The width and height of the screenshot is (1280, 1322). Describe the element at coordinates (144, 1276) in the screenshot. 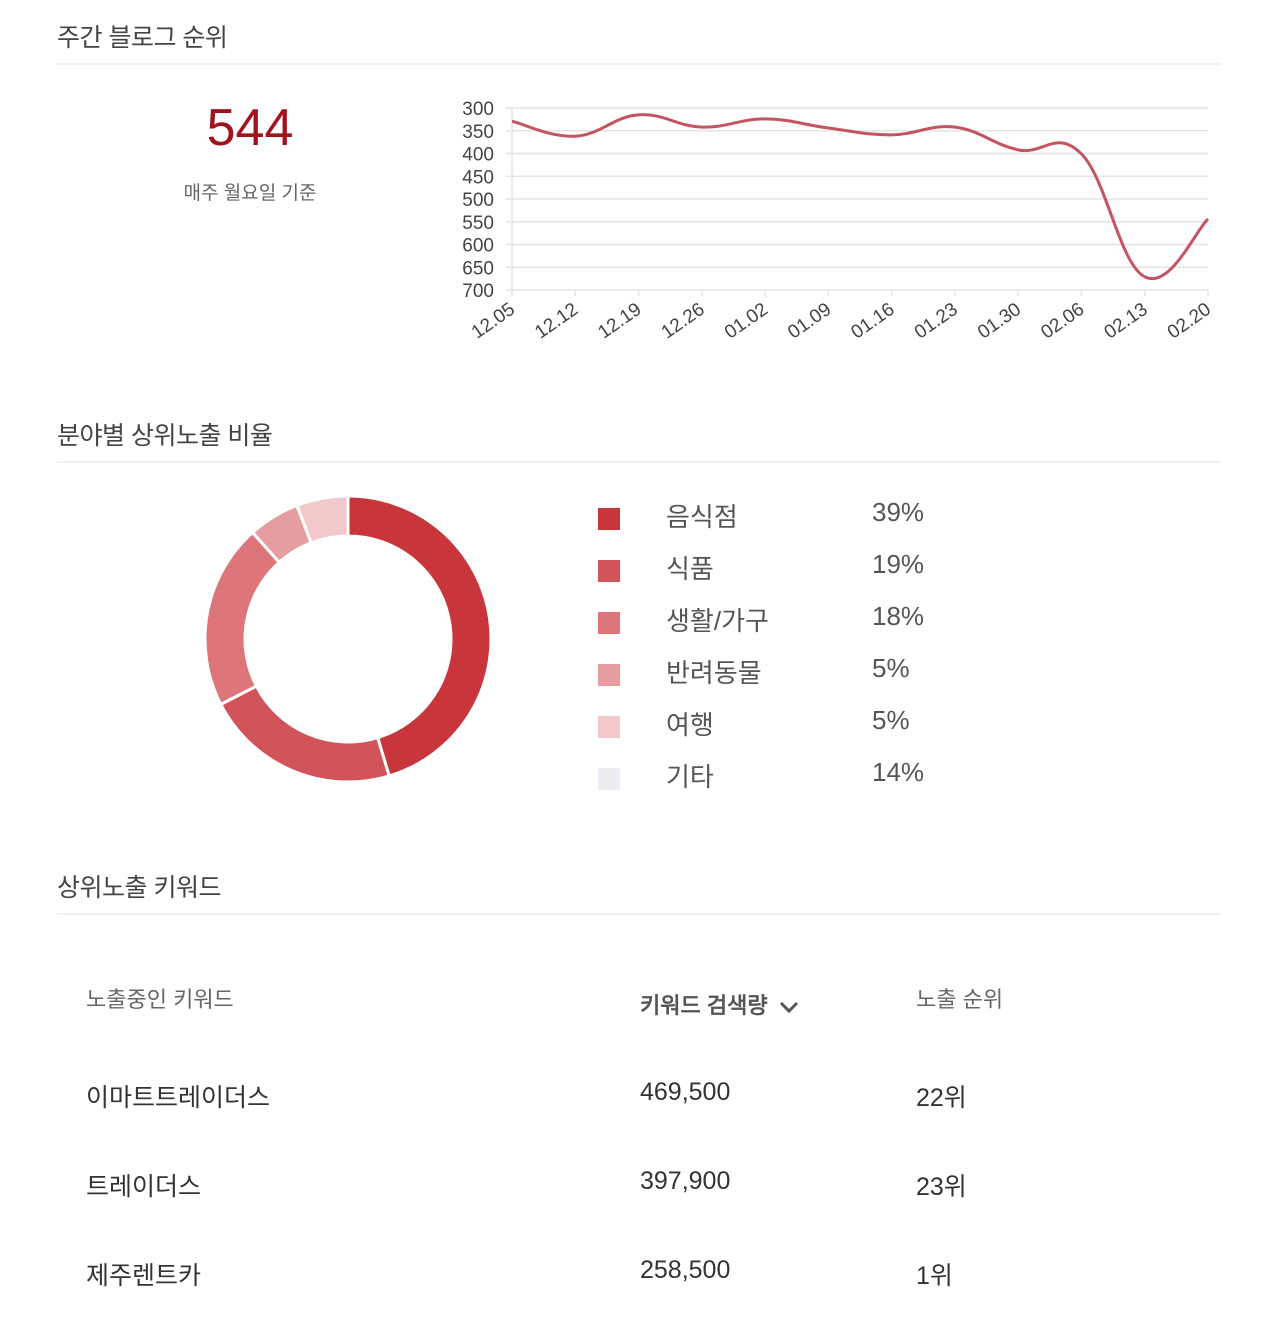

I see `keyword-cell: 제주렌트카` at that location.